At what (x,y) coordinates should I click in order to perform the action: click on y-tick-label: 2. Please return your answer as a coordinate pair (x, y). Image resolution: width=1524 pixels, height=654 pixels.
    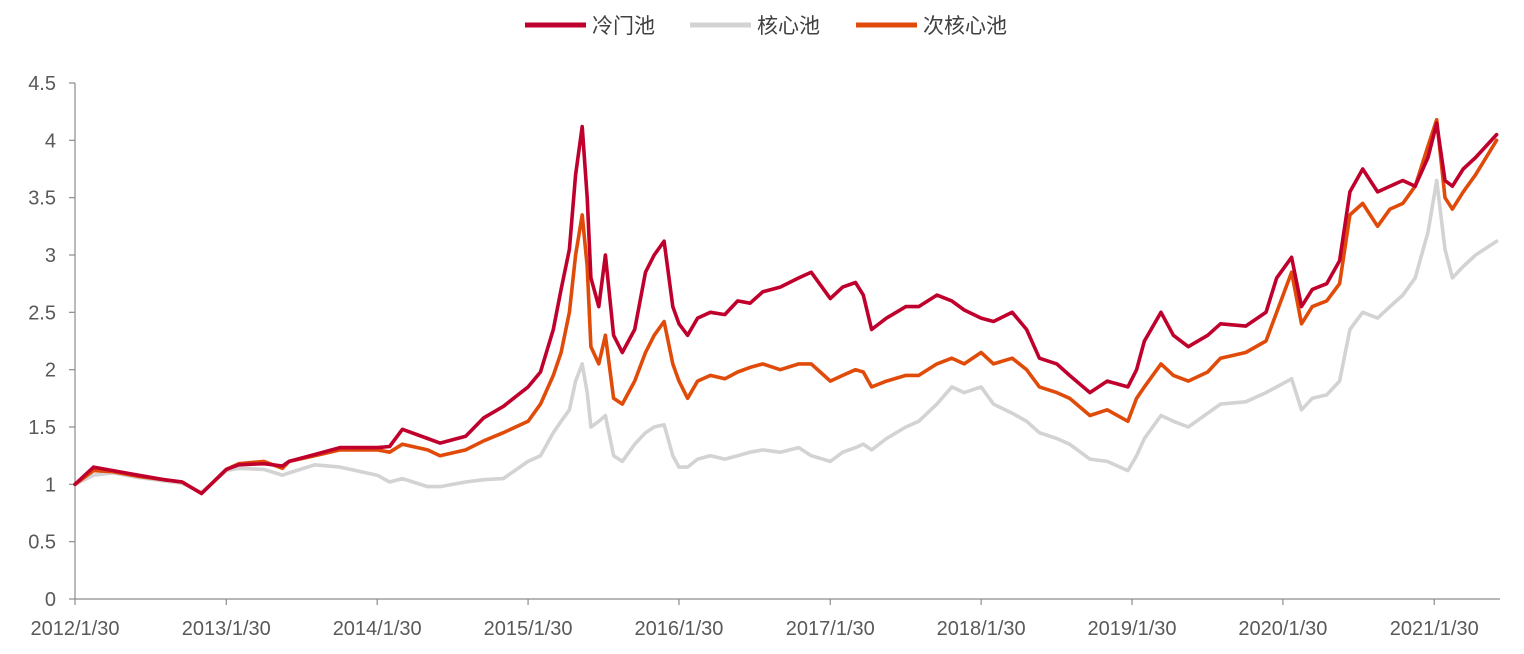
    Looking at the image, I should click on (50, 371).